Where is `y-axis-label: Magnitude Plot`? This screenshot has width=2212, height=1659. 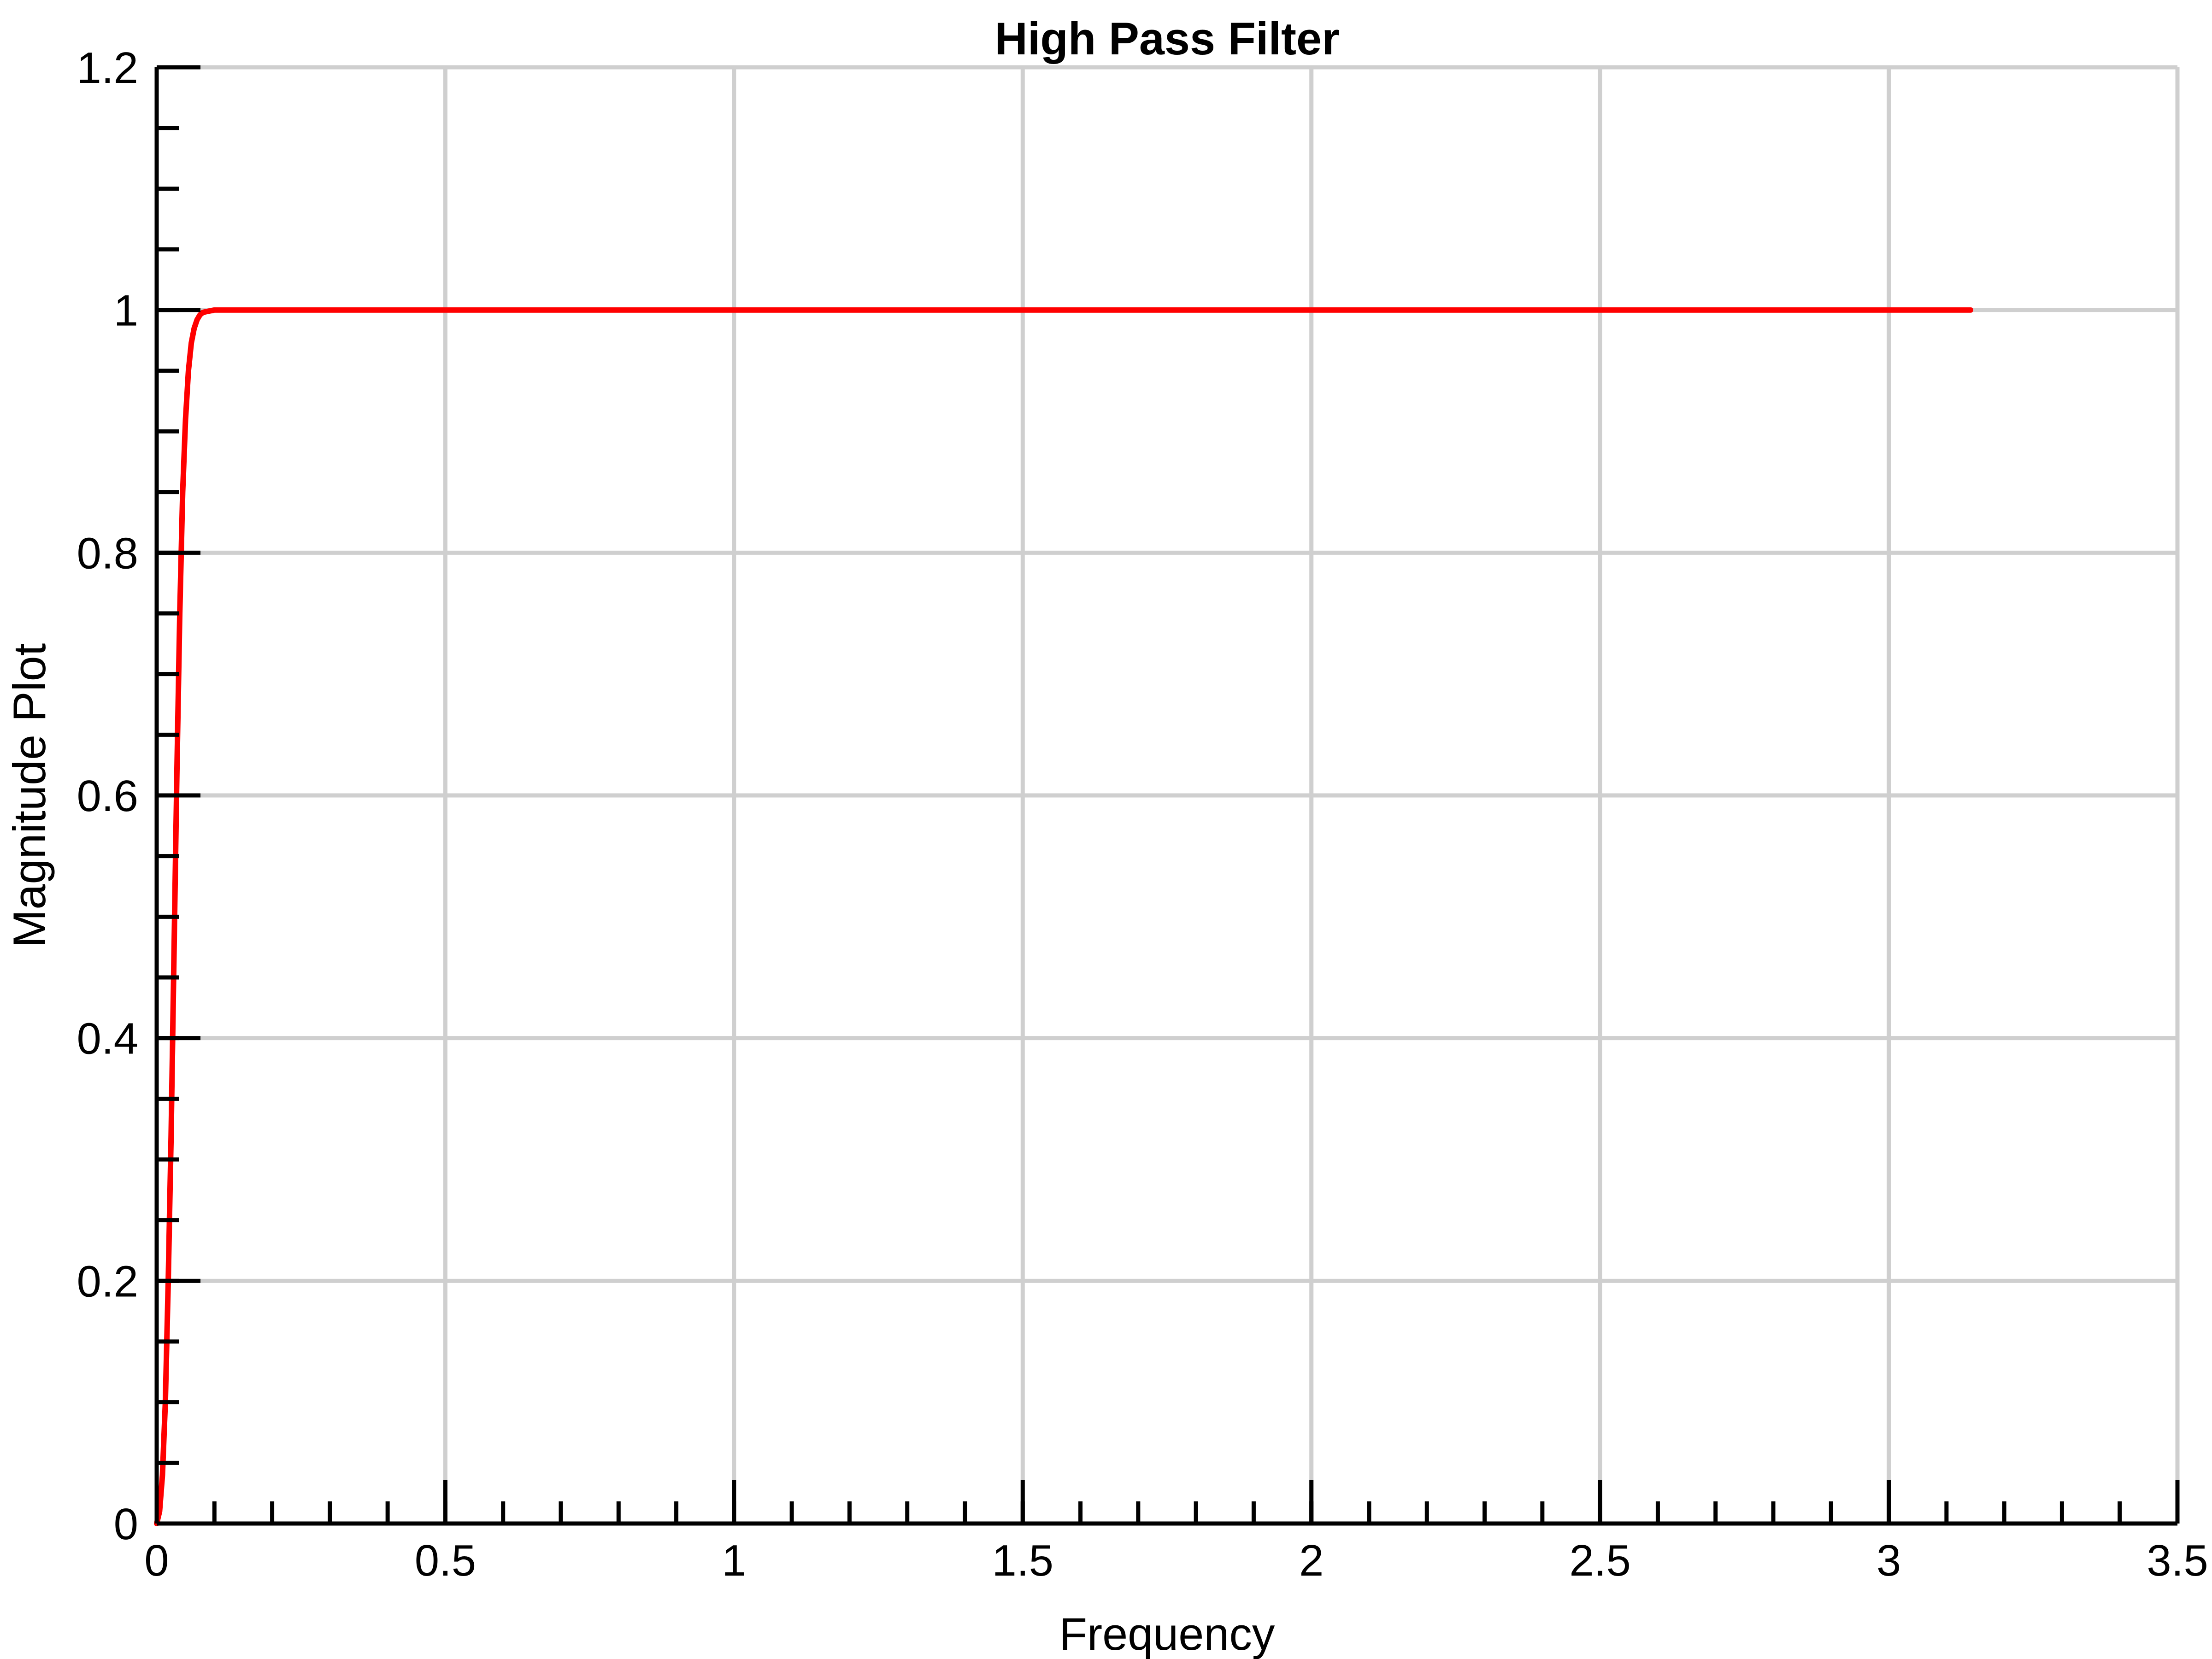 y-axis-label: Magnitude Plot is located at coordinates (29, 795).